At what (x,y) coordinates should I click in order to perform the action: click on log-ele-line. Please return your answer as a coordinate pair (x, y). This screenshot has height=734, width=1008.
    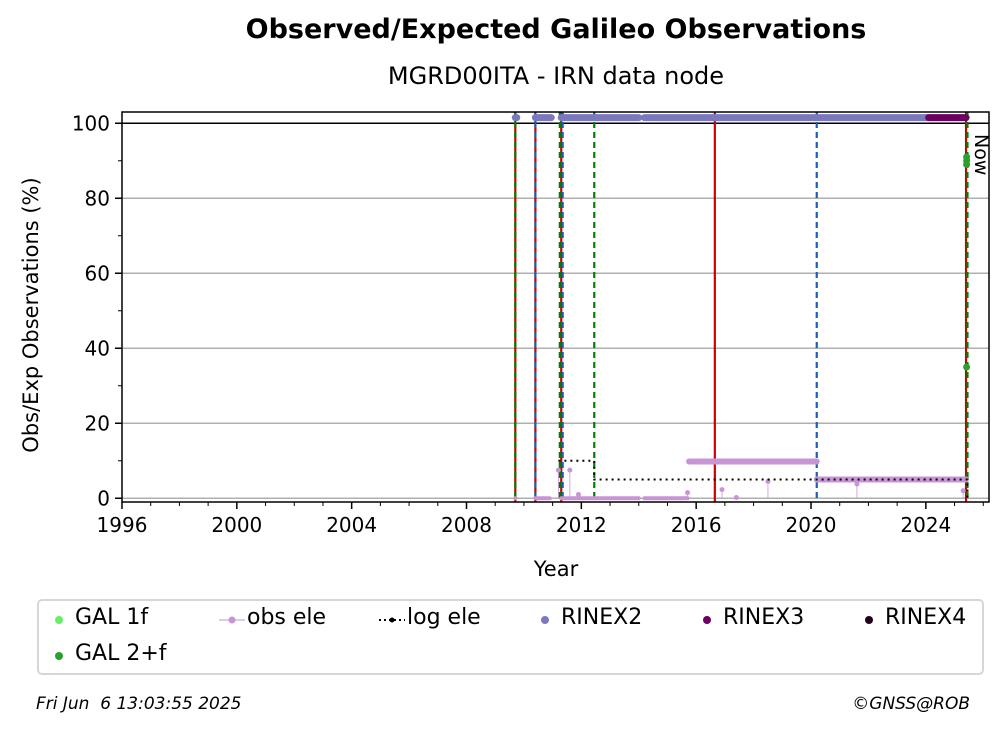
    Looking at the image, I should click on (763, 479).